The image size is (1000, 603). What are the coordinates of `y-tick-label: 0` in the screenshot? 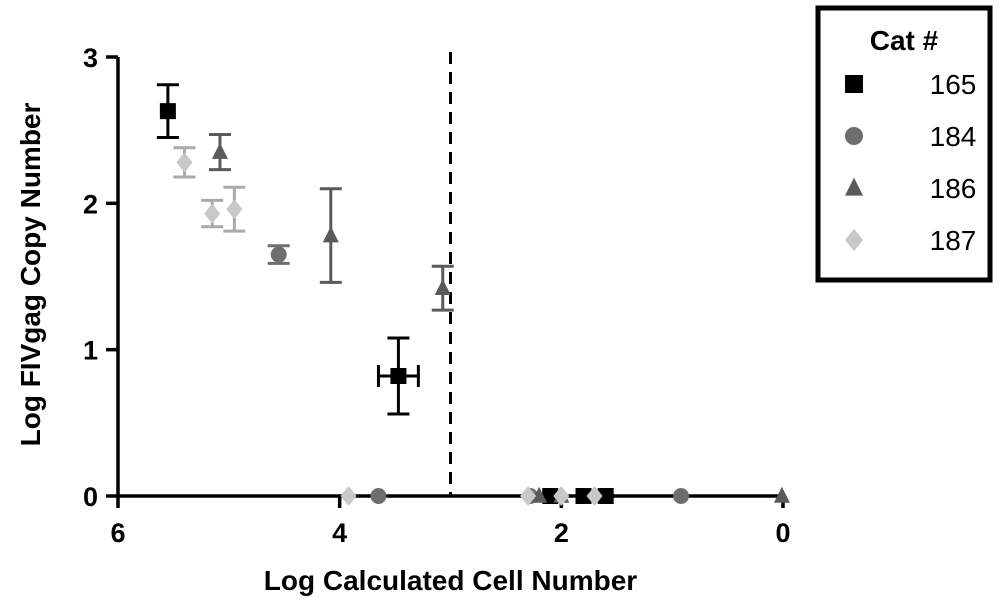 It's located at (90, 497).